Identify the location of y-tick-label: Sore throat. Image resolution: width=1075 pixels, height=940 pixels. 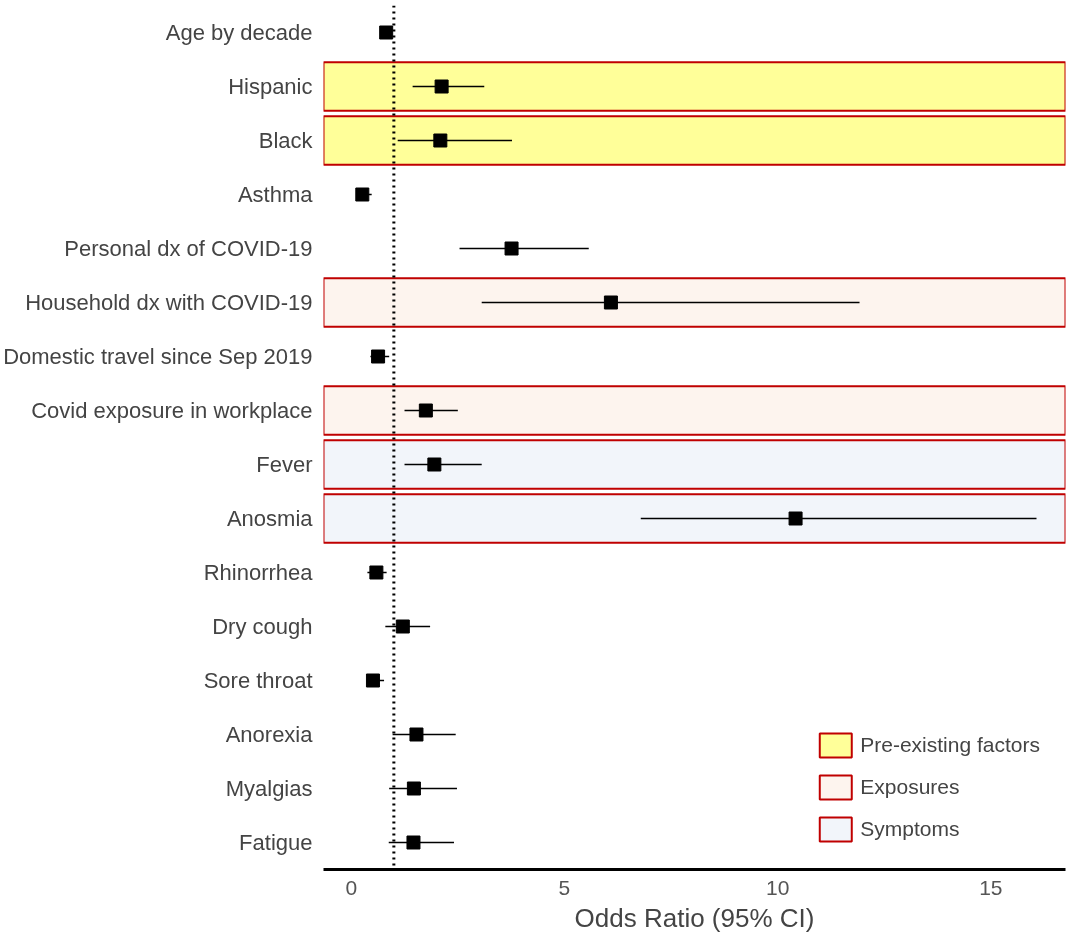
(258, 680).